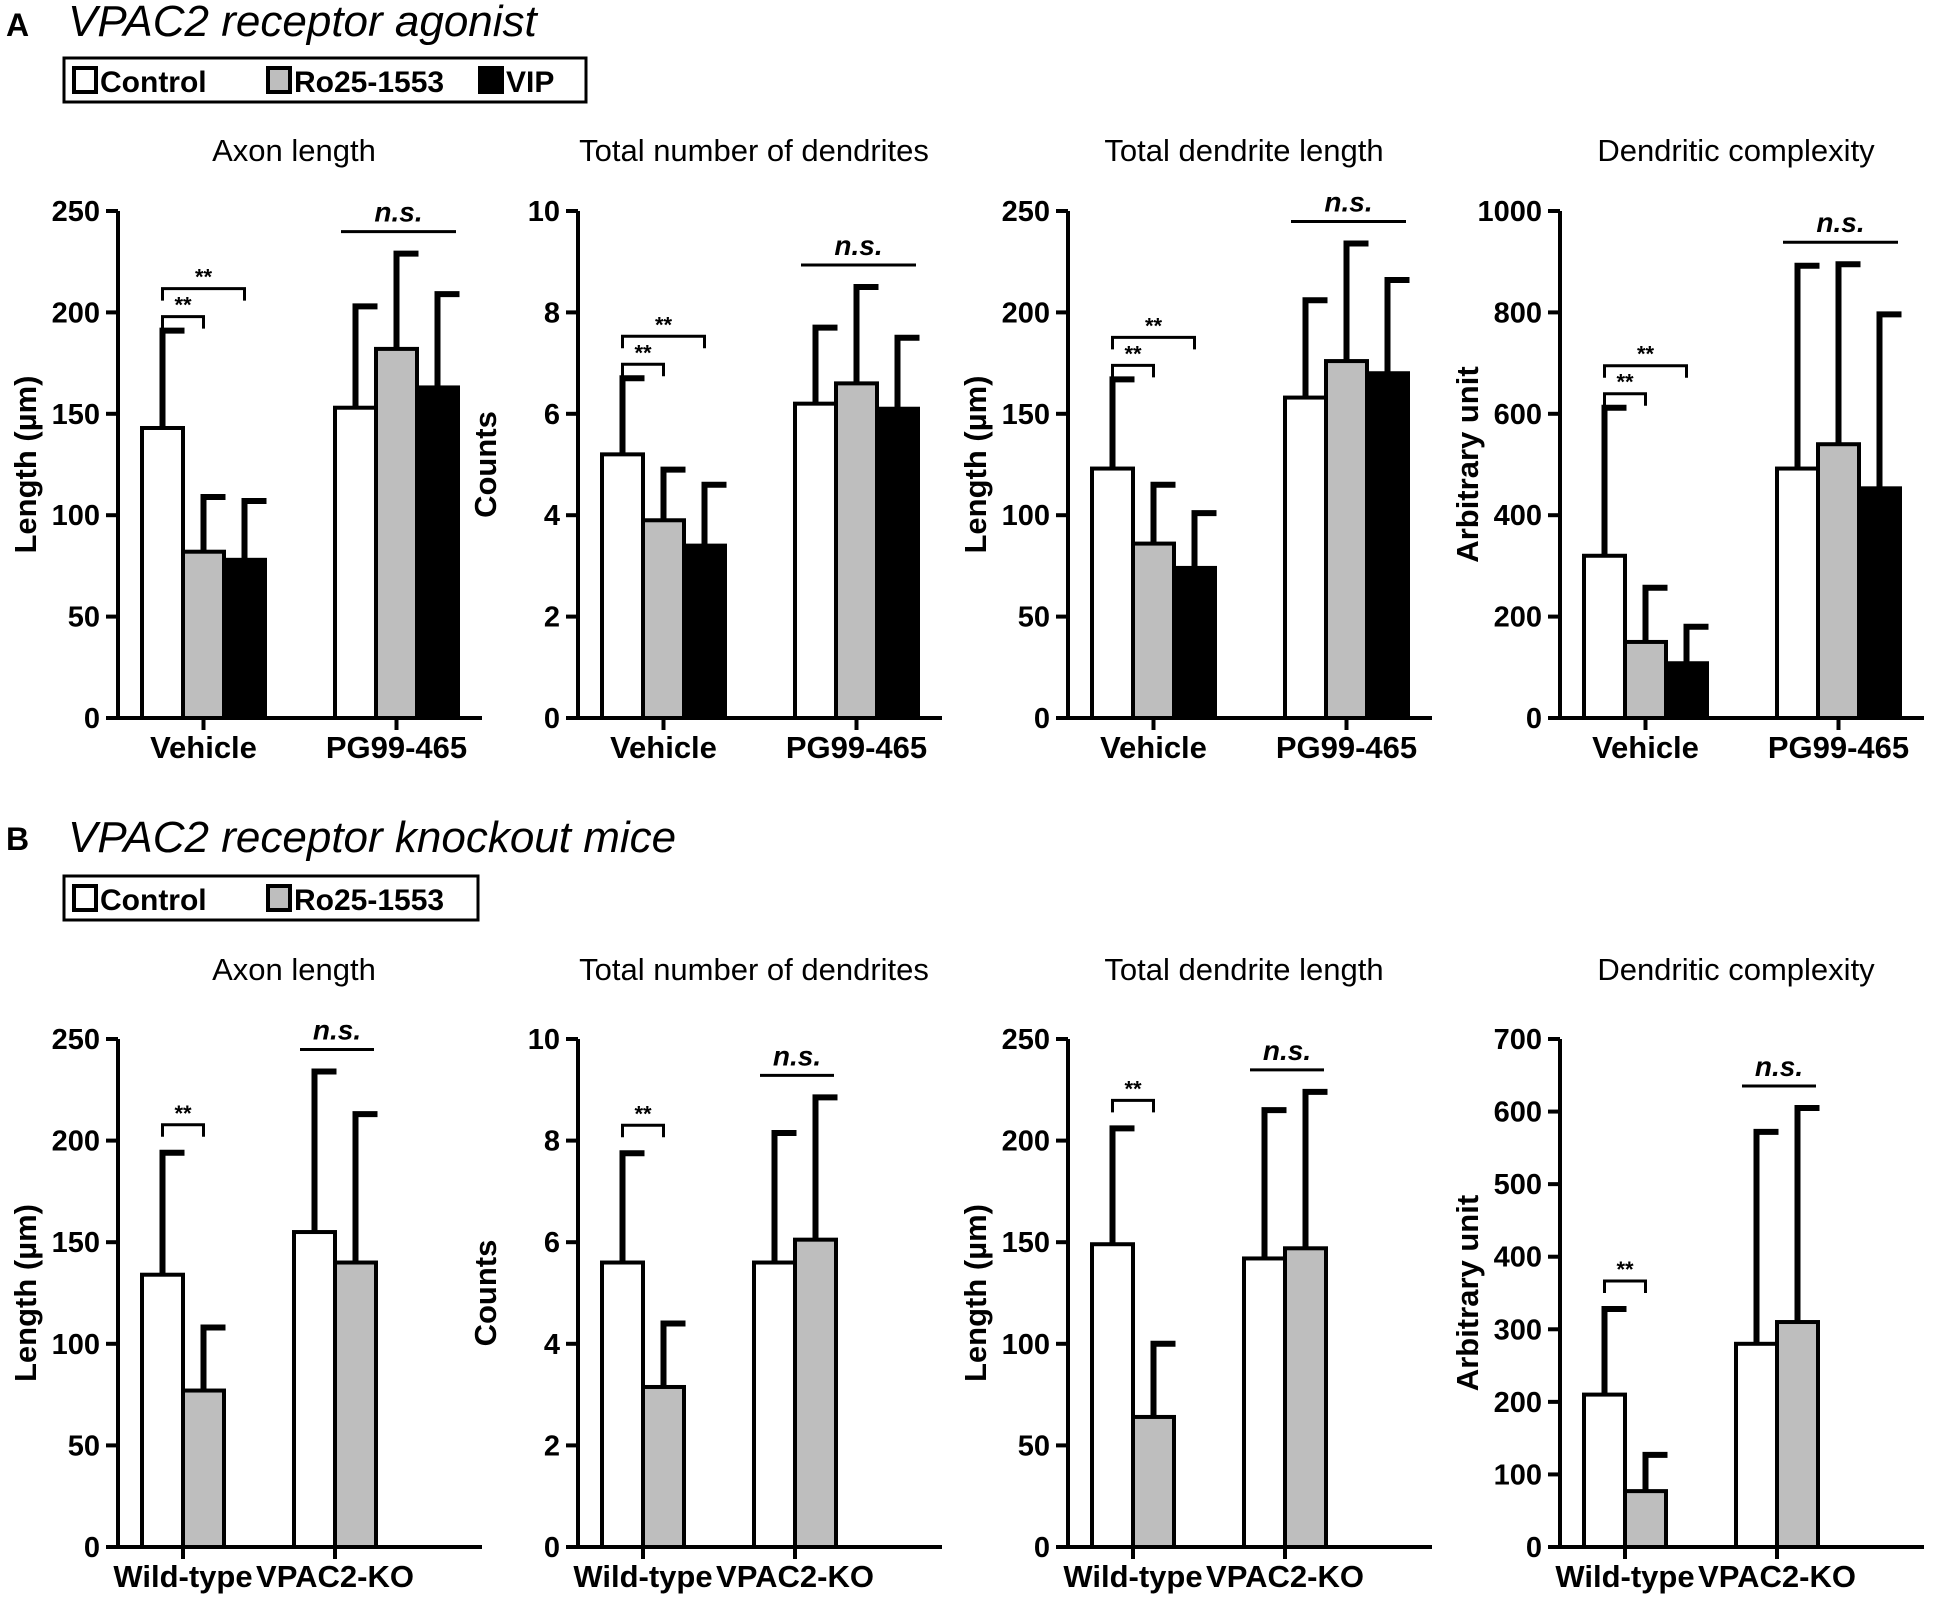 Image resolution: width=1953 pixels, height=1599 pixels. I want to click on y-tick-label: 300, so click(1518, 1330).